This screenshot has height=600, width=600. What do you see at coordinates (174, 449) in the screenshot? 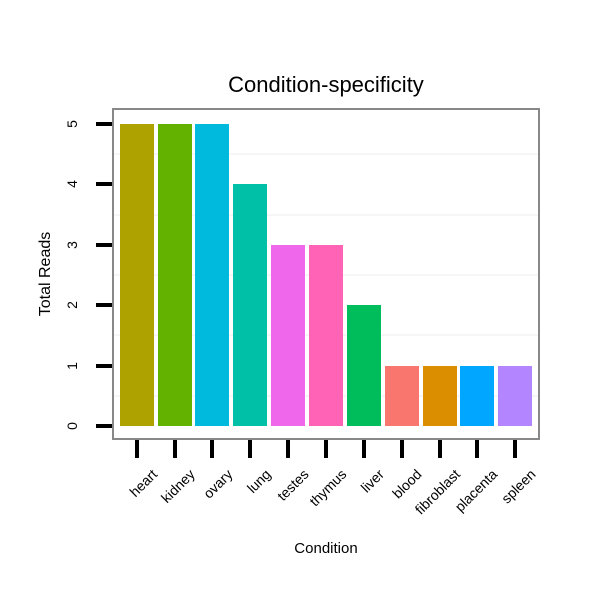
I see `x-tick-kidney` at bounding box center [174, 449].